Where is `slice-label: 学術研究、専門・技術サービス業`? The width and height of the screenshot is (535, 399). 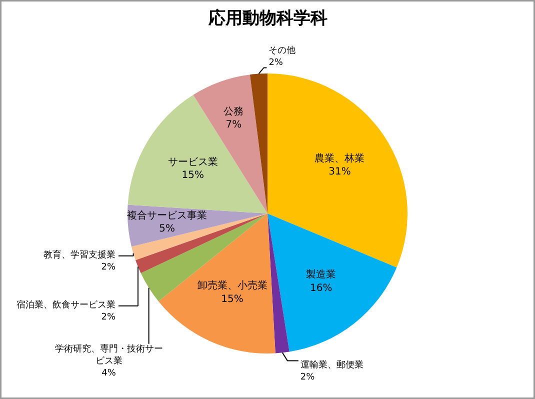 slice-label: 学術研究、専門・技術サービス業 is located at coordinates (108, 354).